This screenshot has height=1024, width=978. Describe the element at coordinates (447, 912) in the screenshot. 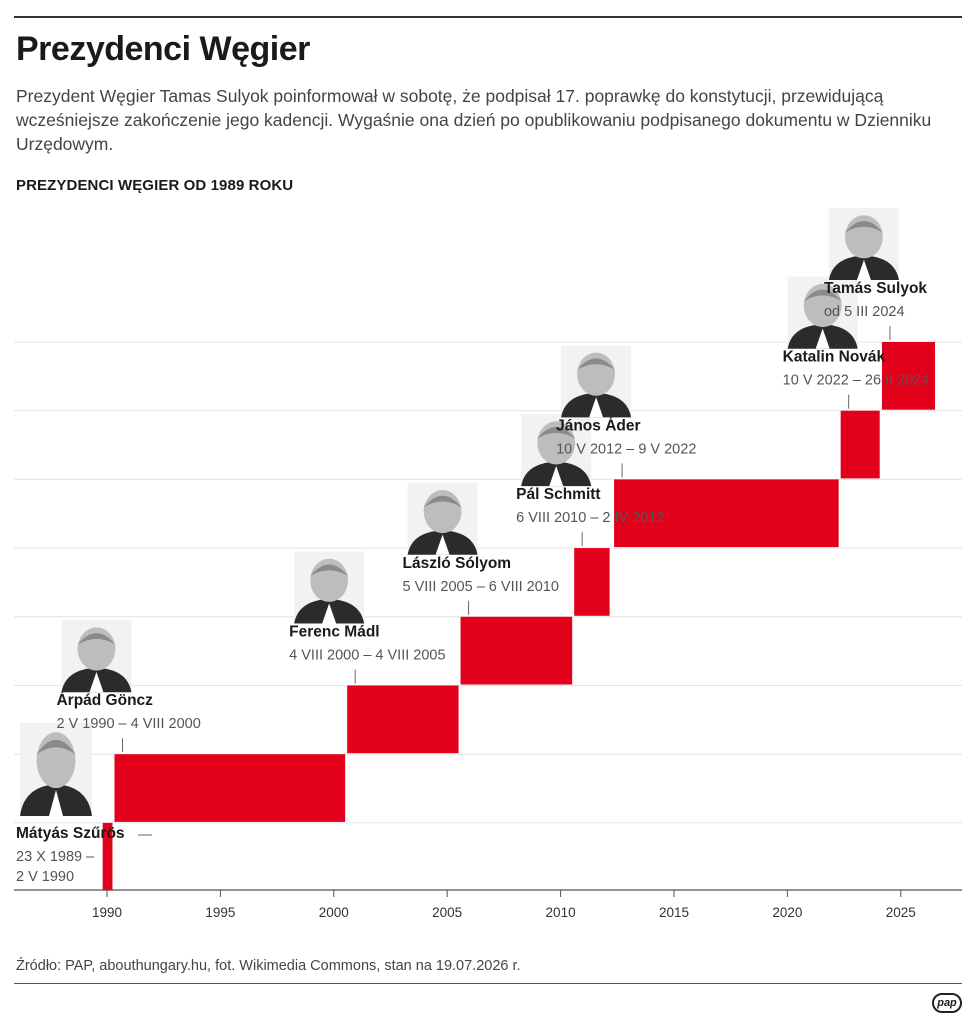

I see `x-tick-label: 2005` at that location.